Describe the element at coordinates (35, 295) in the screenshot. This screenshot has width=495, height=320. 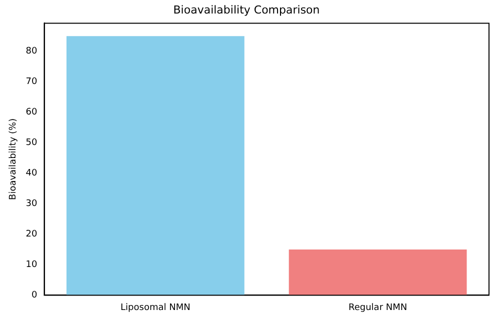
I see `y-tick-label: 0` at that location.